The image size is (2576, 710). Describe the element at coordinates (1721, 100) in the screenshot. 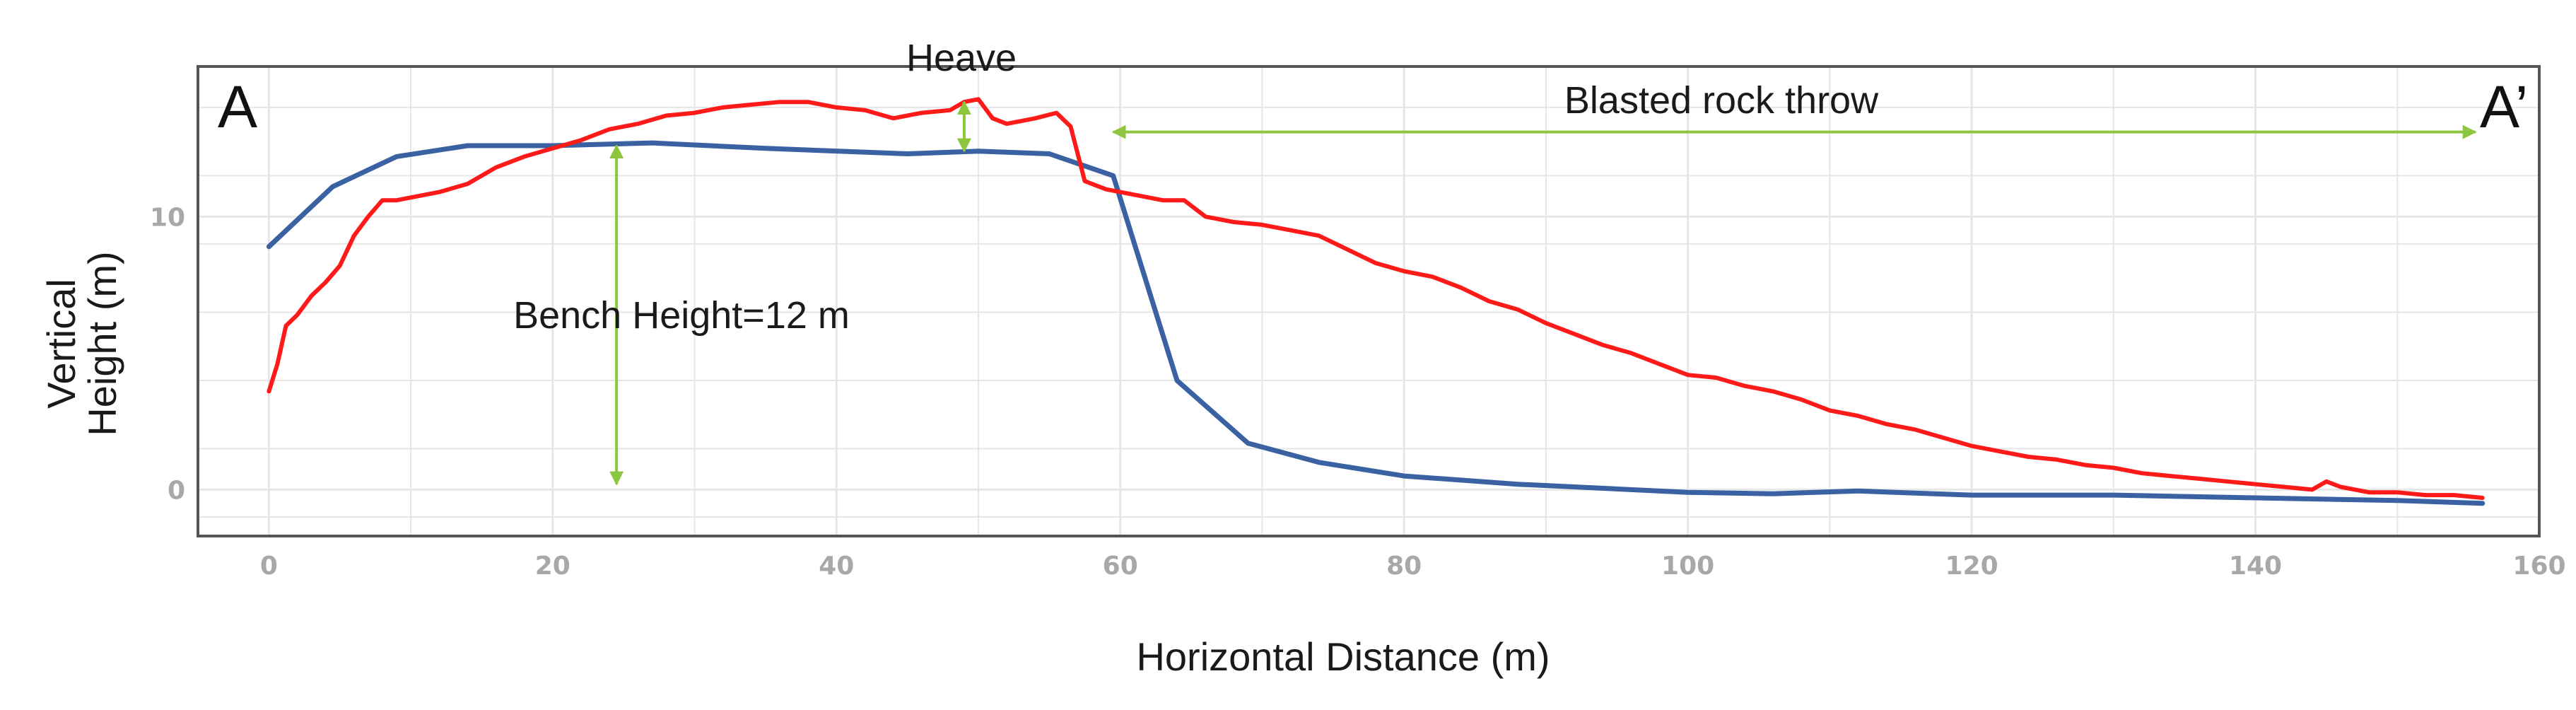

I see `rock-throw-label: Blasted rock throw` at that location.